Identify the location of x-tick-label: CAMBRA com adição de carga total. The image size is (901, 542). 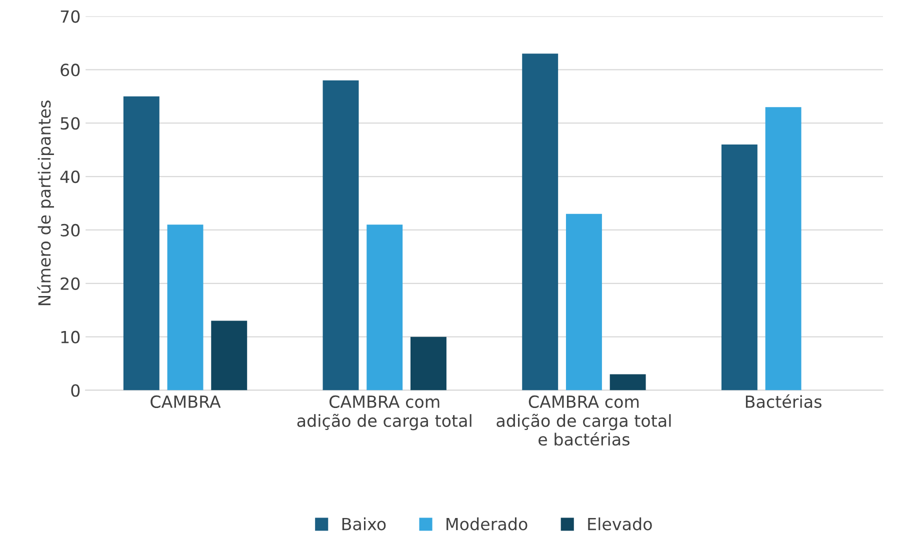
(384, 412).